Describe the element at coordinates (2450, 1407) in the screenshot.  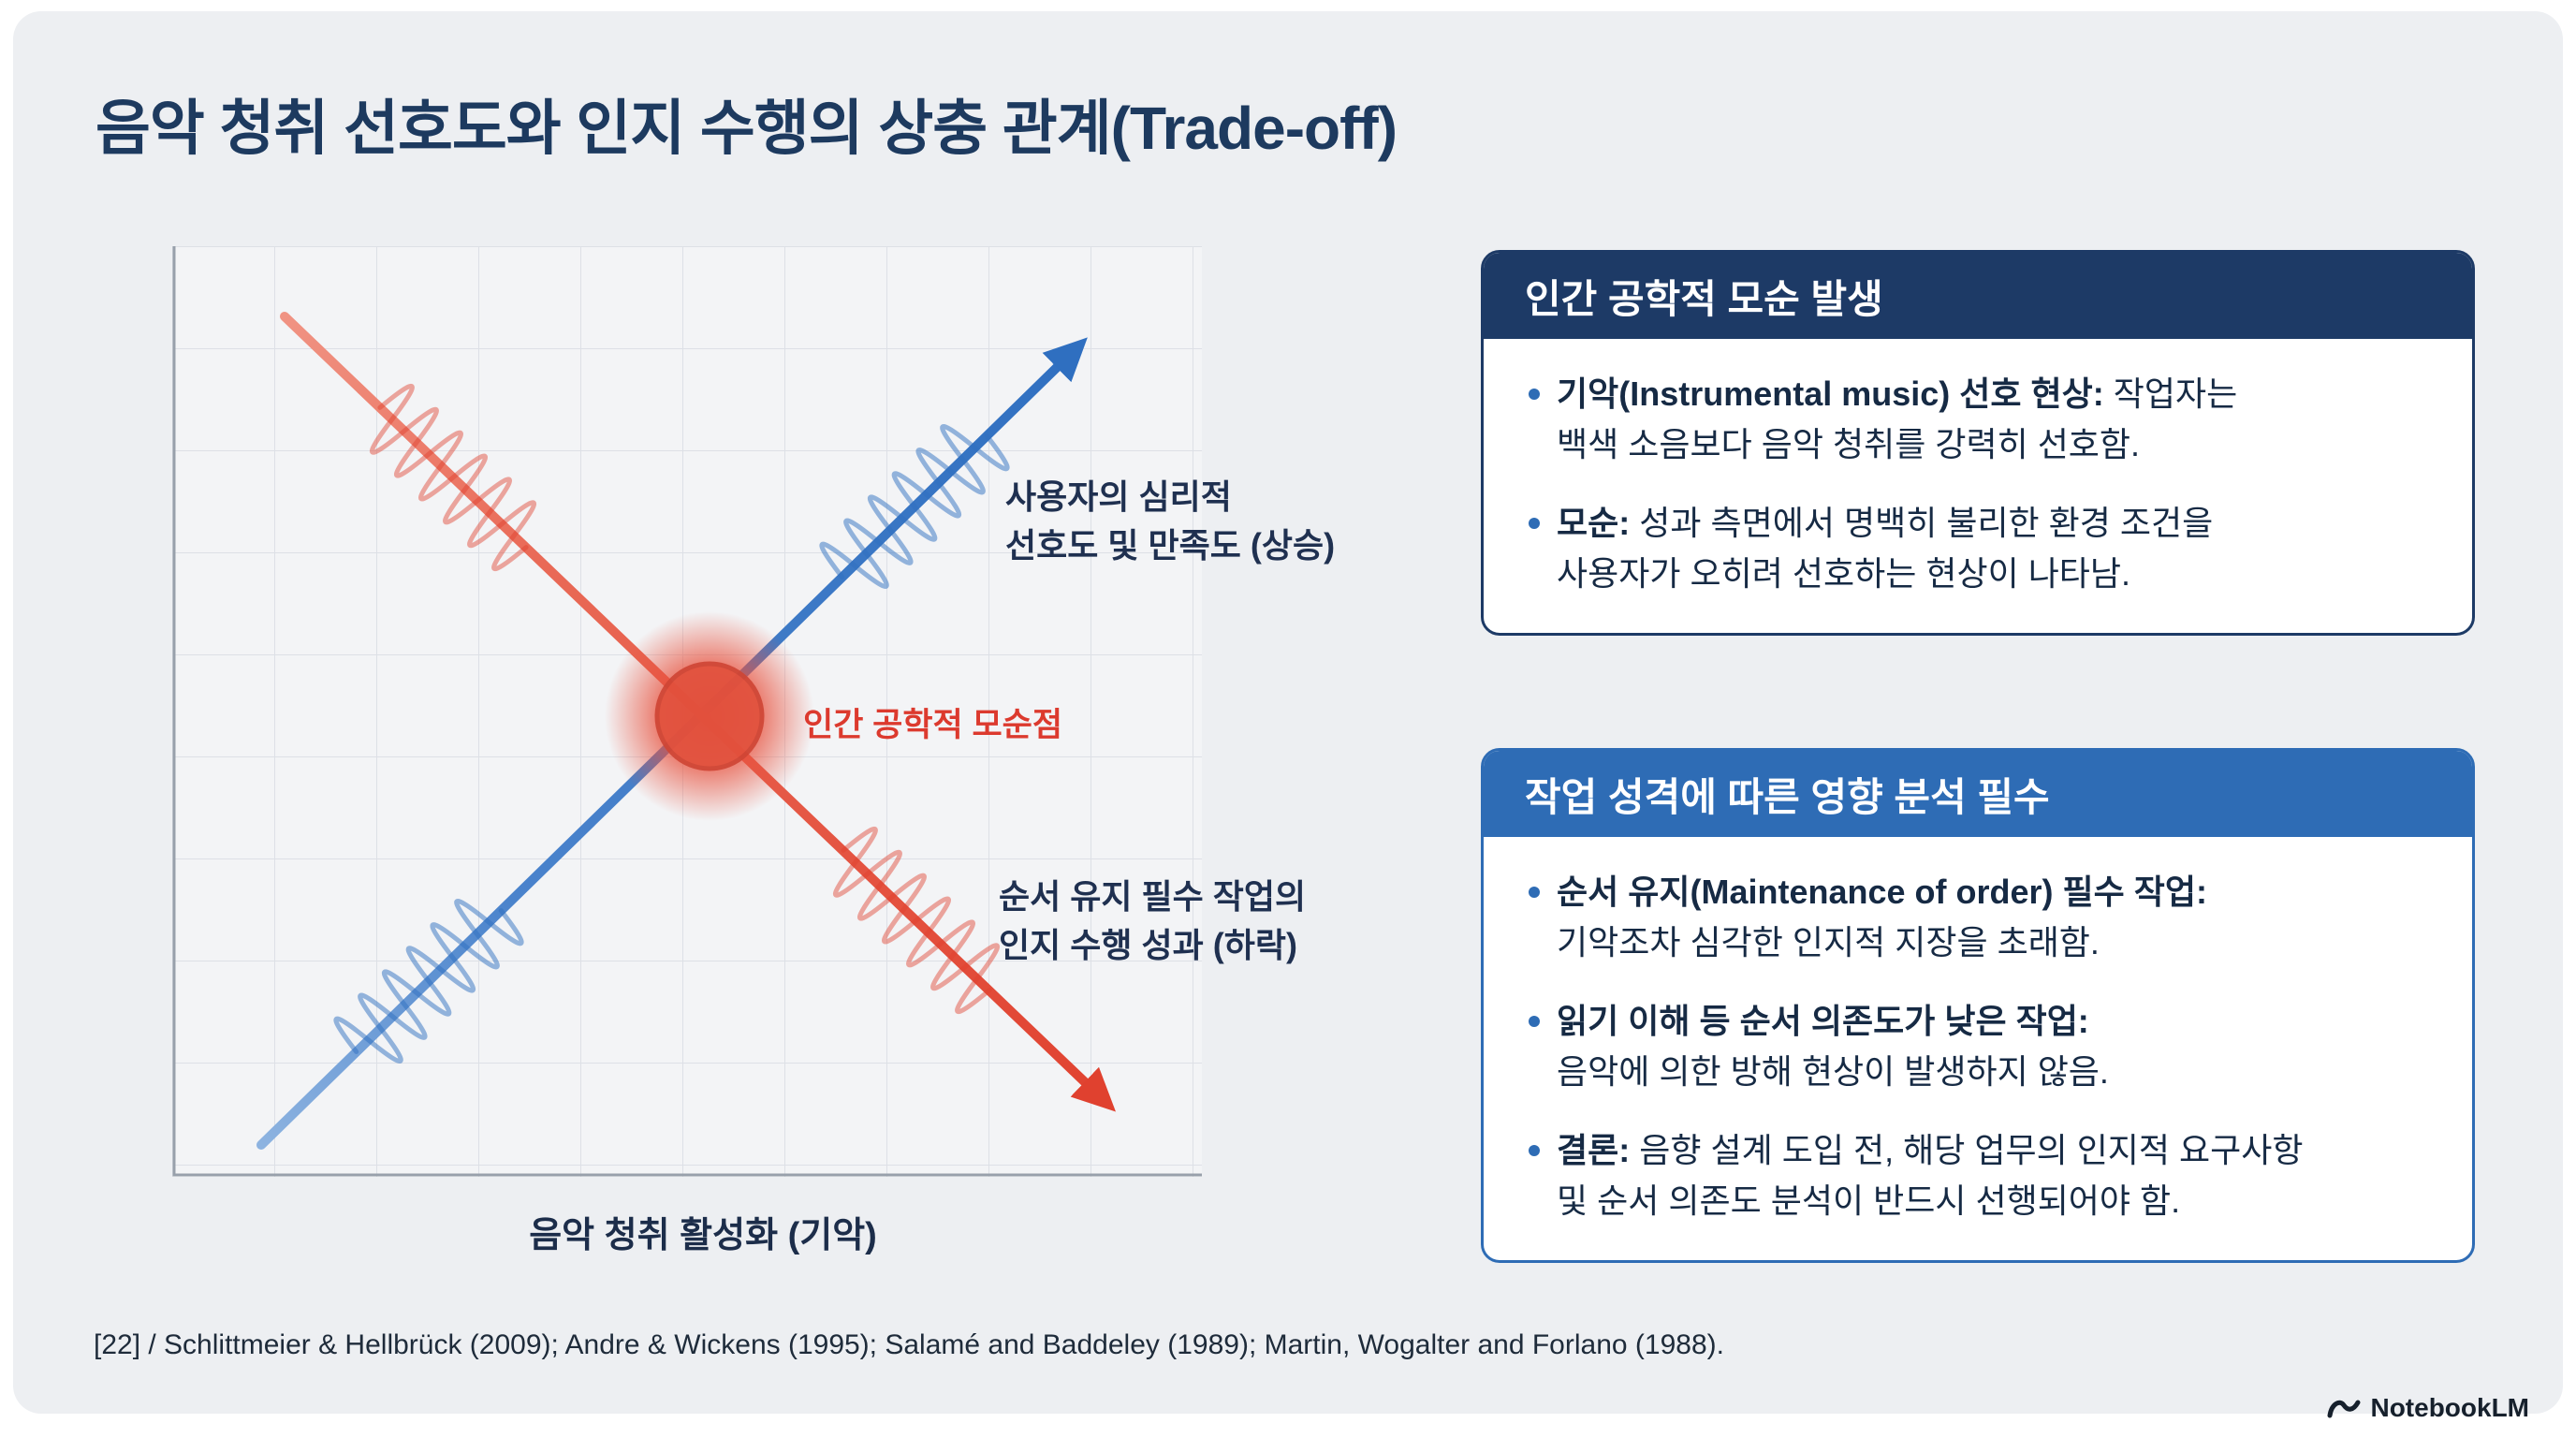
I see `notebooklm-label: NotebookLM` at that location.